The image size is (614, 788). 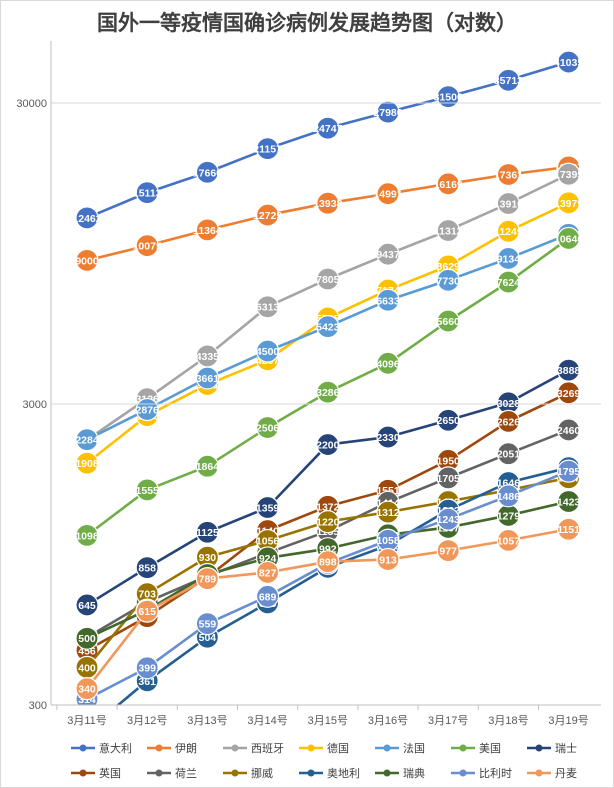 What do you see at coordinates (328, 523) in the screenshot?
I see `data-label: 1220` at bounding box center [328, 523].